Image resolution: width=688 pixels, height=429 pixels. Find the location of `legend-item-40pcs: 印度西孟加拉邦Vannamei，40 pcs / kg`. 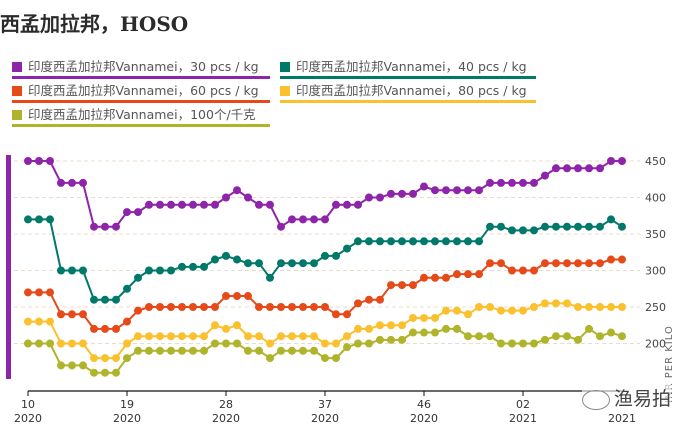

legend-item-40pcs: 印度西孟加拉邦Vannamei，40 pcs / kg is located at coordinates (408, 67).